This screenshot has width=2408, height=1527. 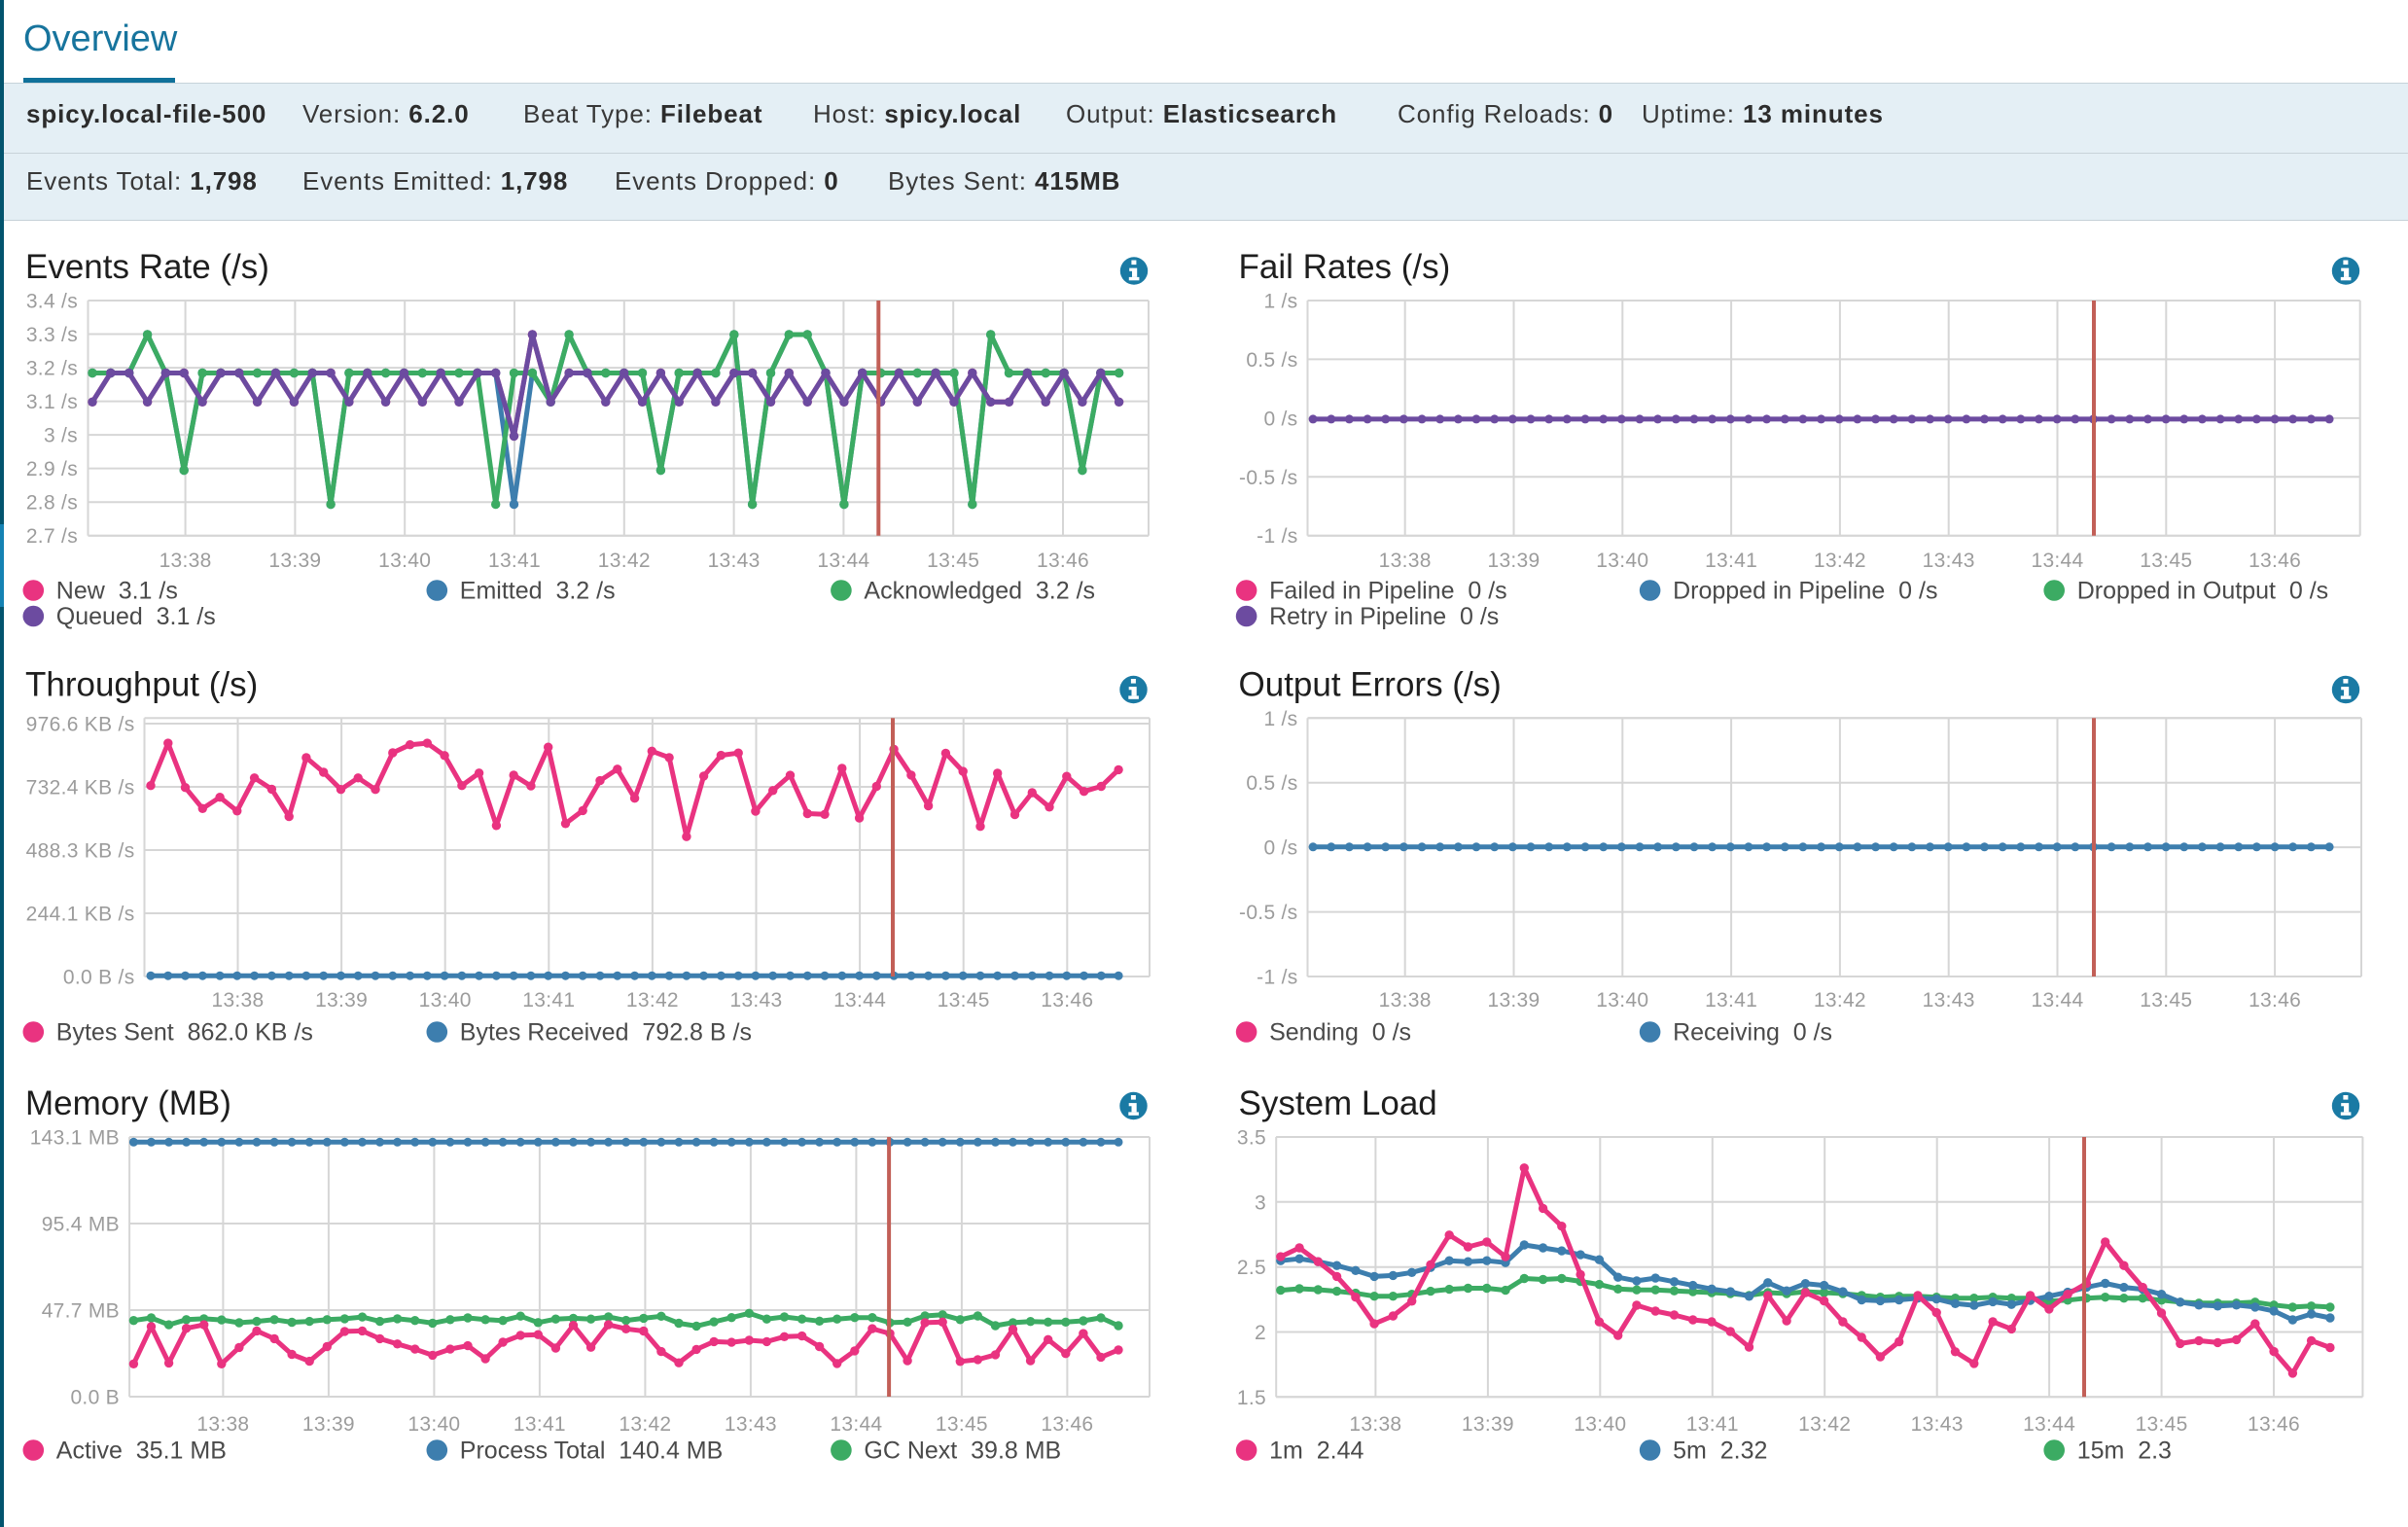 I want to click on svg-text: 1m 2.44, so click(x=1316, y=1452).